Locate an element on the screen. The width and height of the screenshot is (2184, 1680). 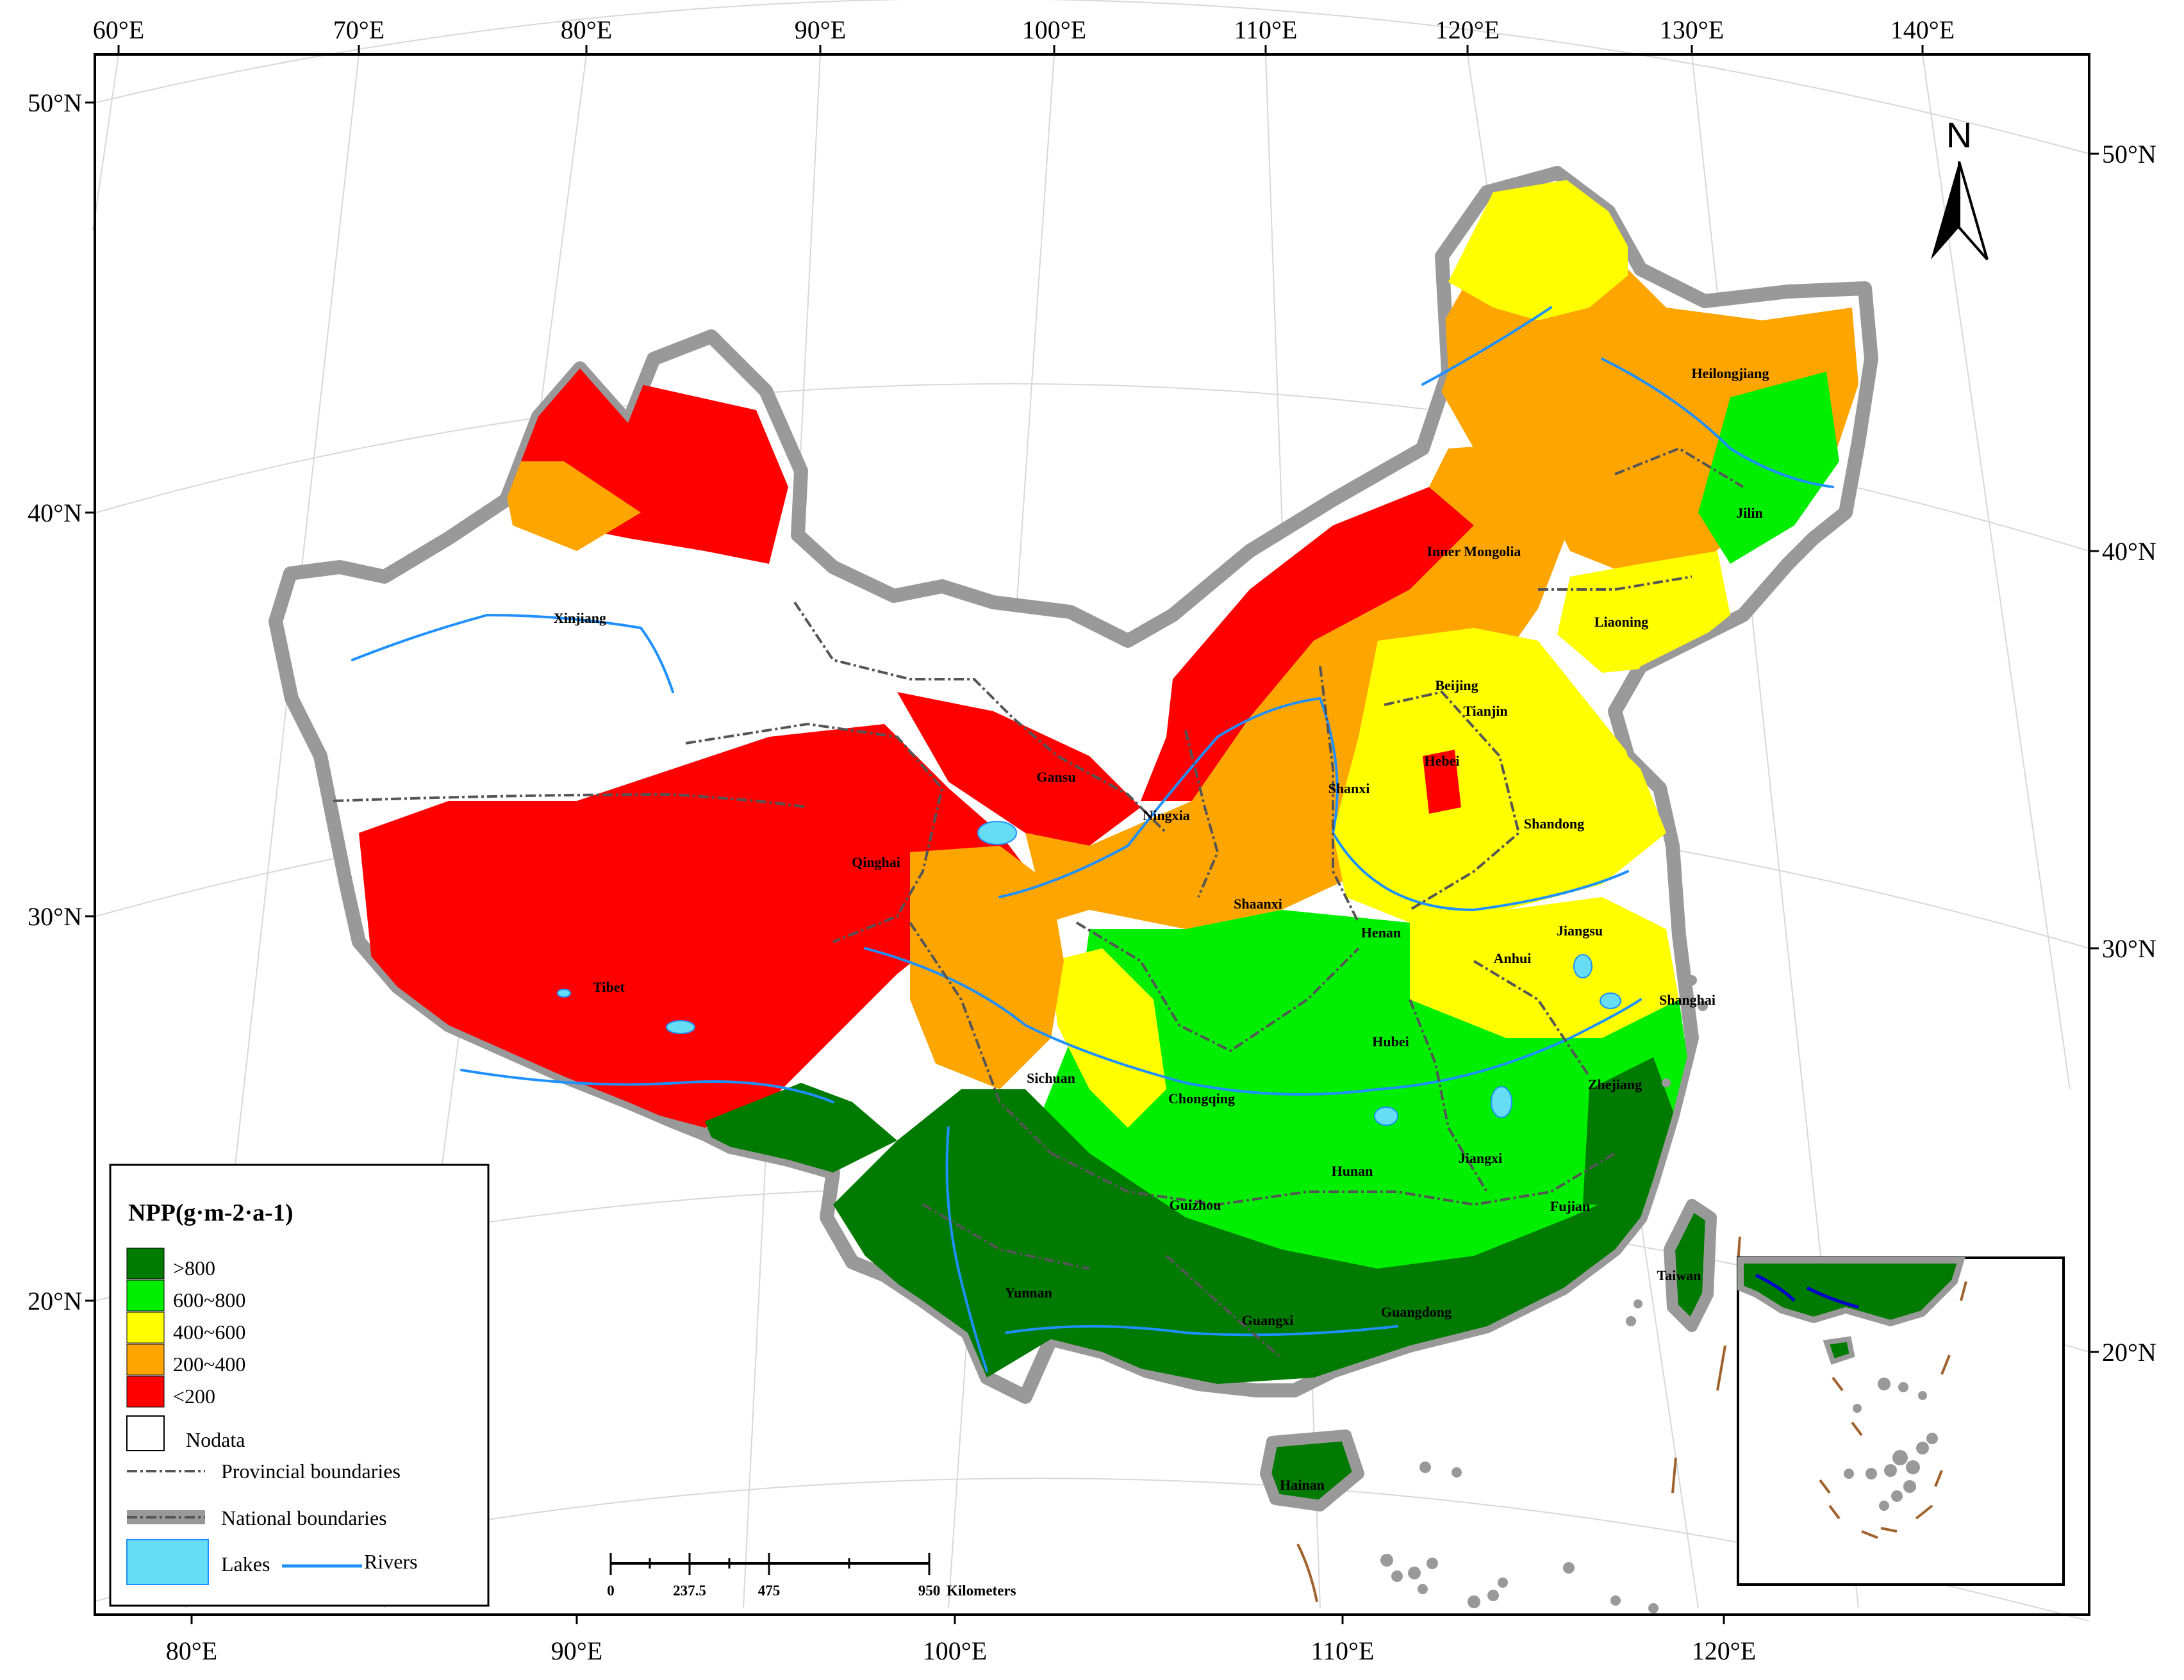
tick-top-140e: 140°E is located at coordinates (1922, 29).